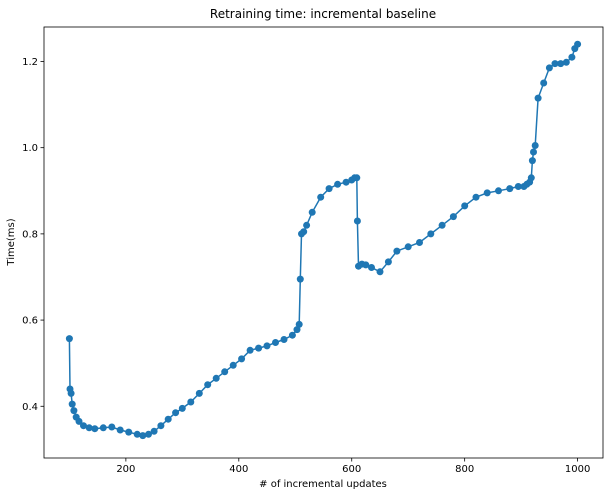  Describe the element at coordinates (30, 407) in the screenshot. I see `y-tick-label: 0.4` at that location.